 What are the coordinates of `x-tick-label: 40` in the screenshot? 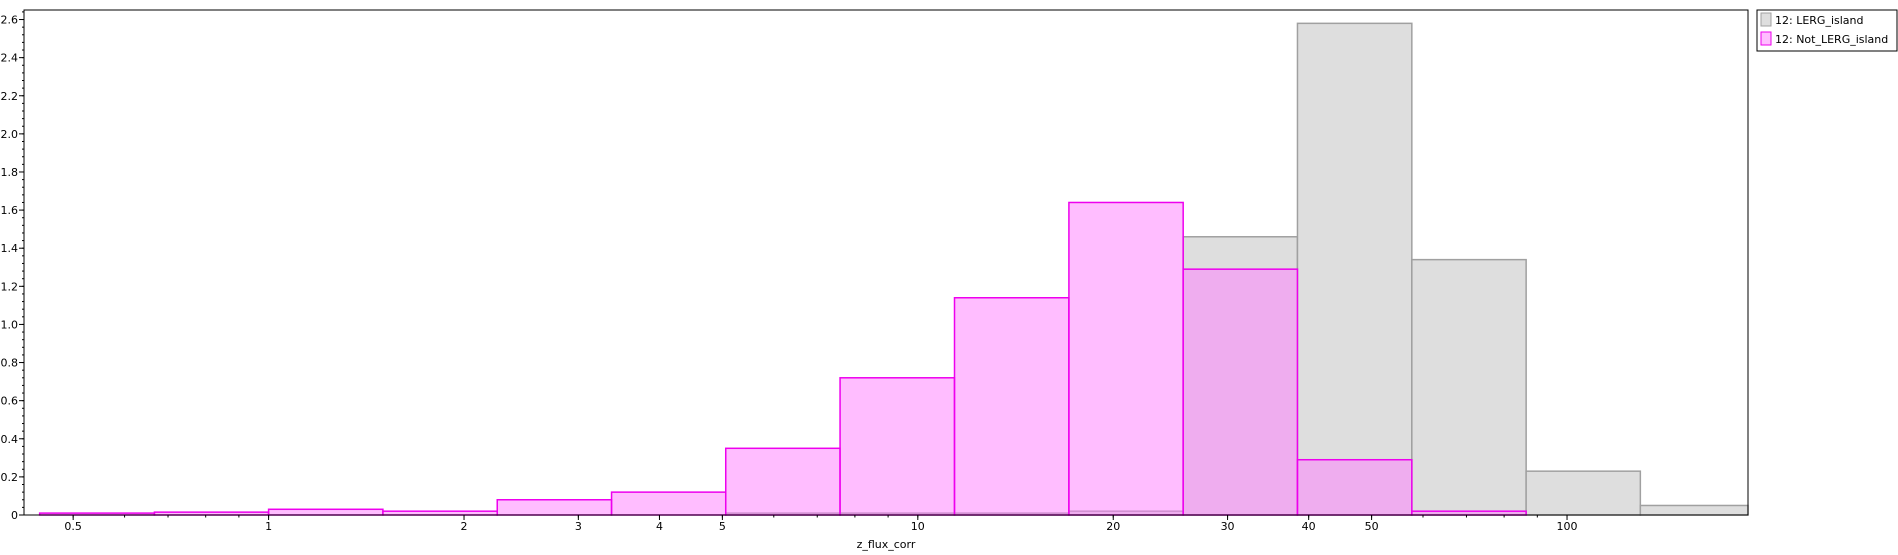 It's located at (1309, 526).